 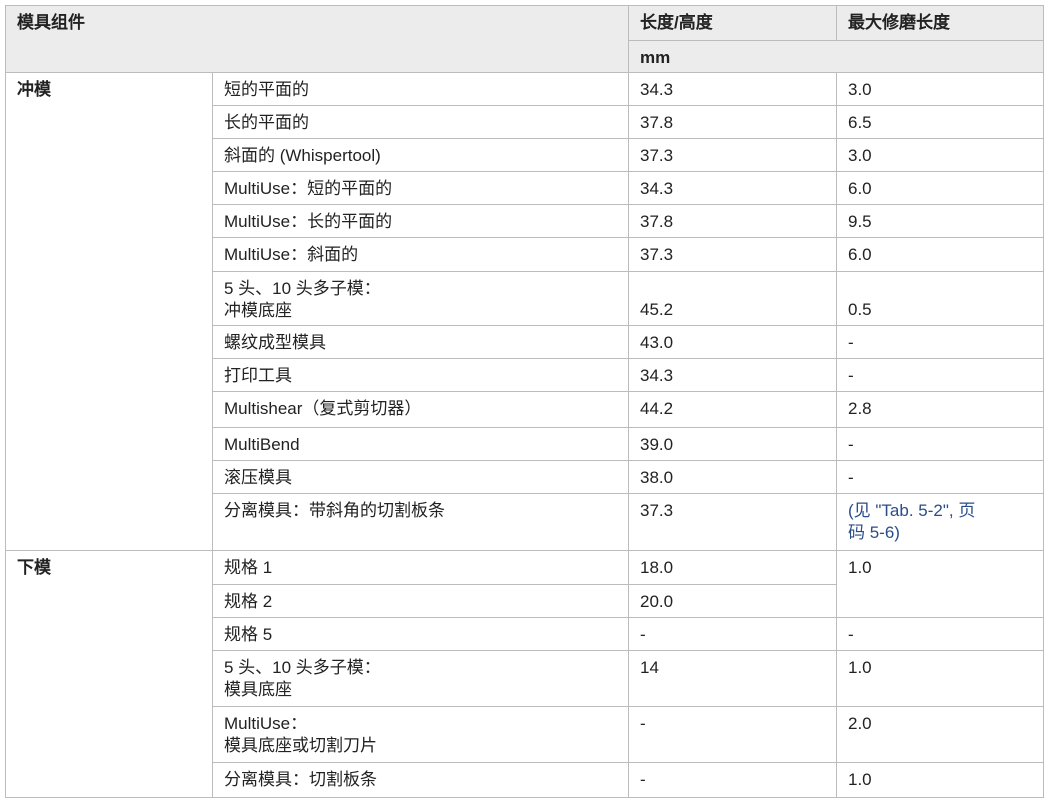 I want to click on table-row: Multishear（复式剪切器） 44.2 2.8, so click(x=525, y=409).